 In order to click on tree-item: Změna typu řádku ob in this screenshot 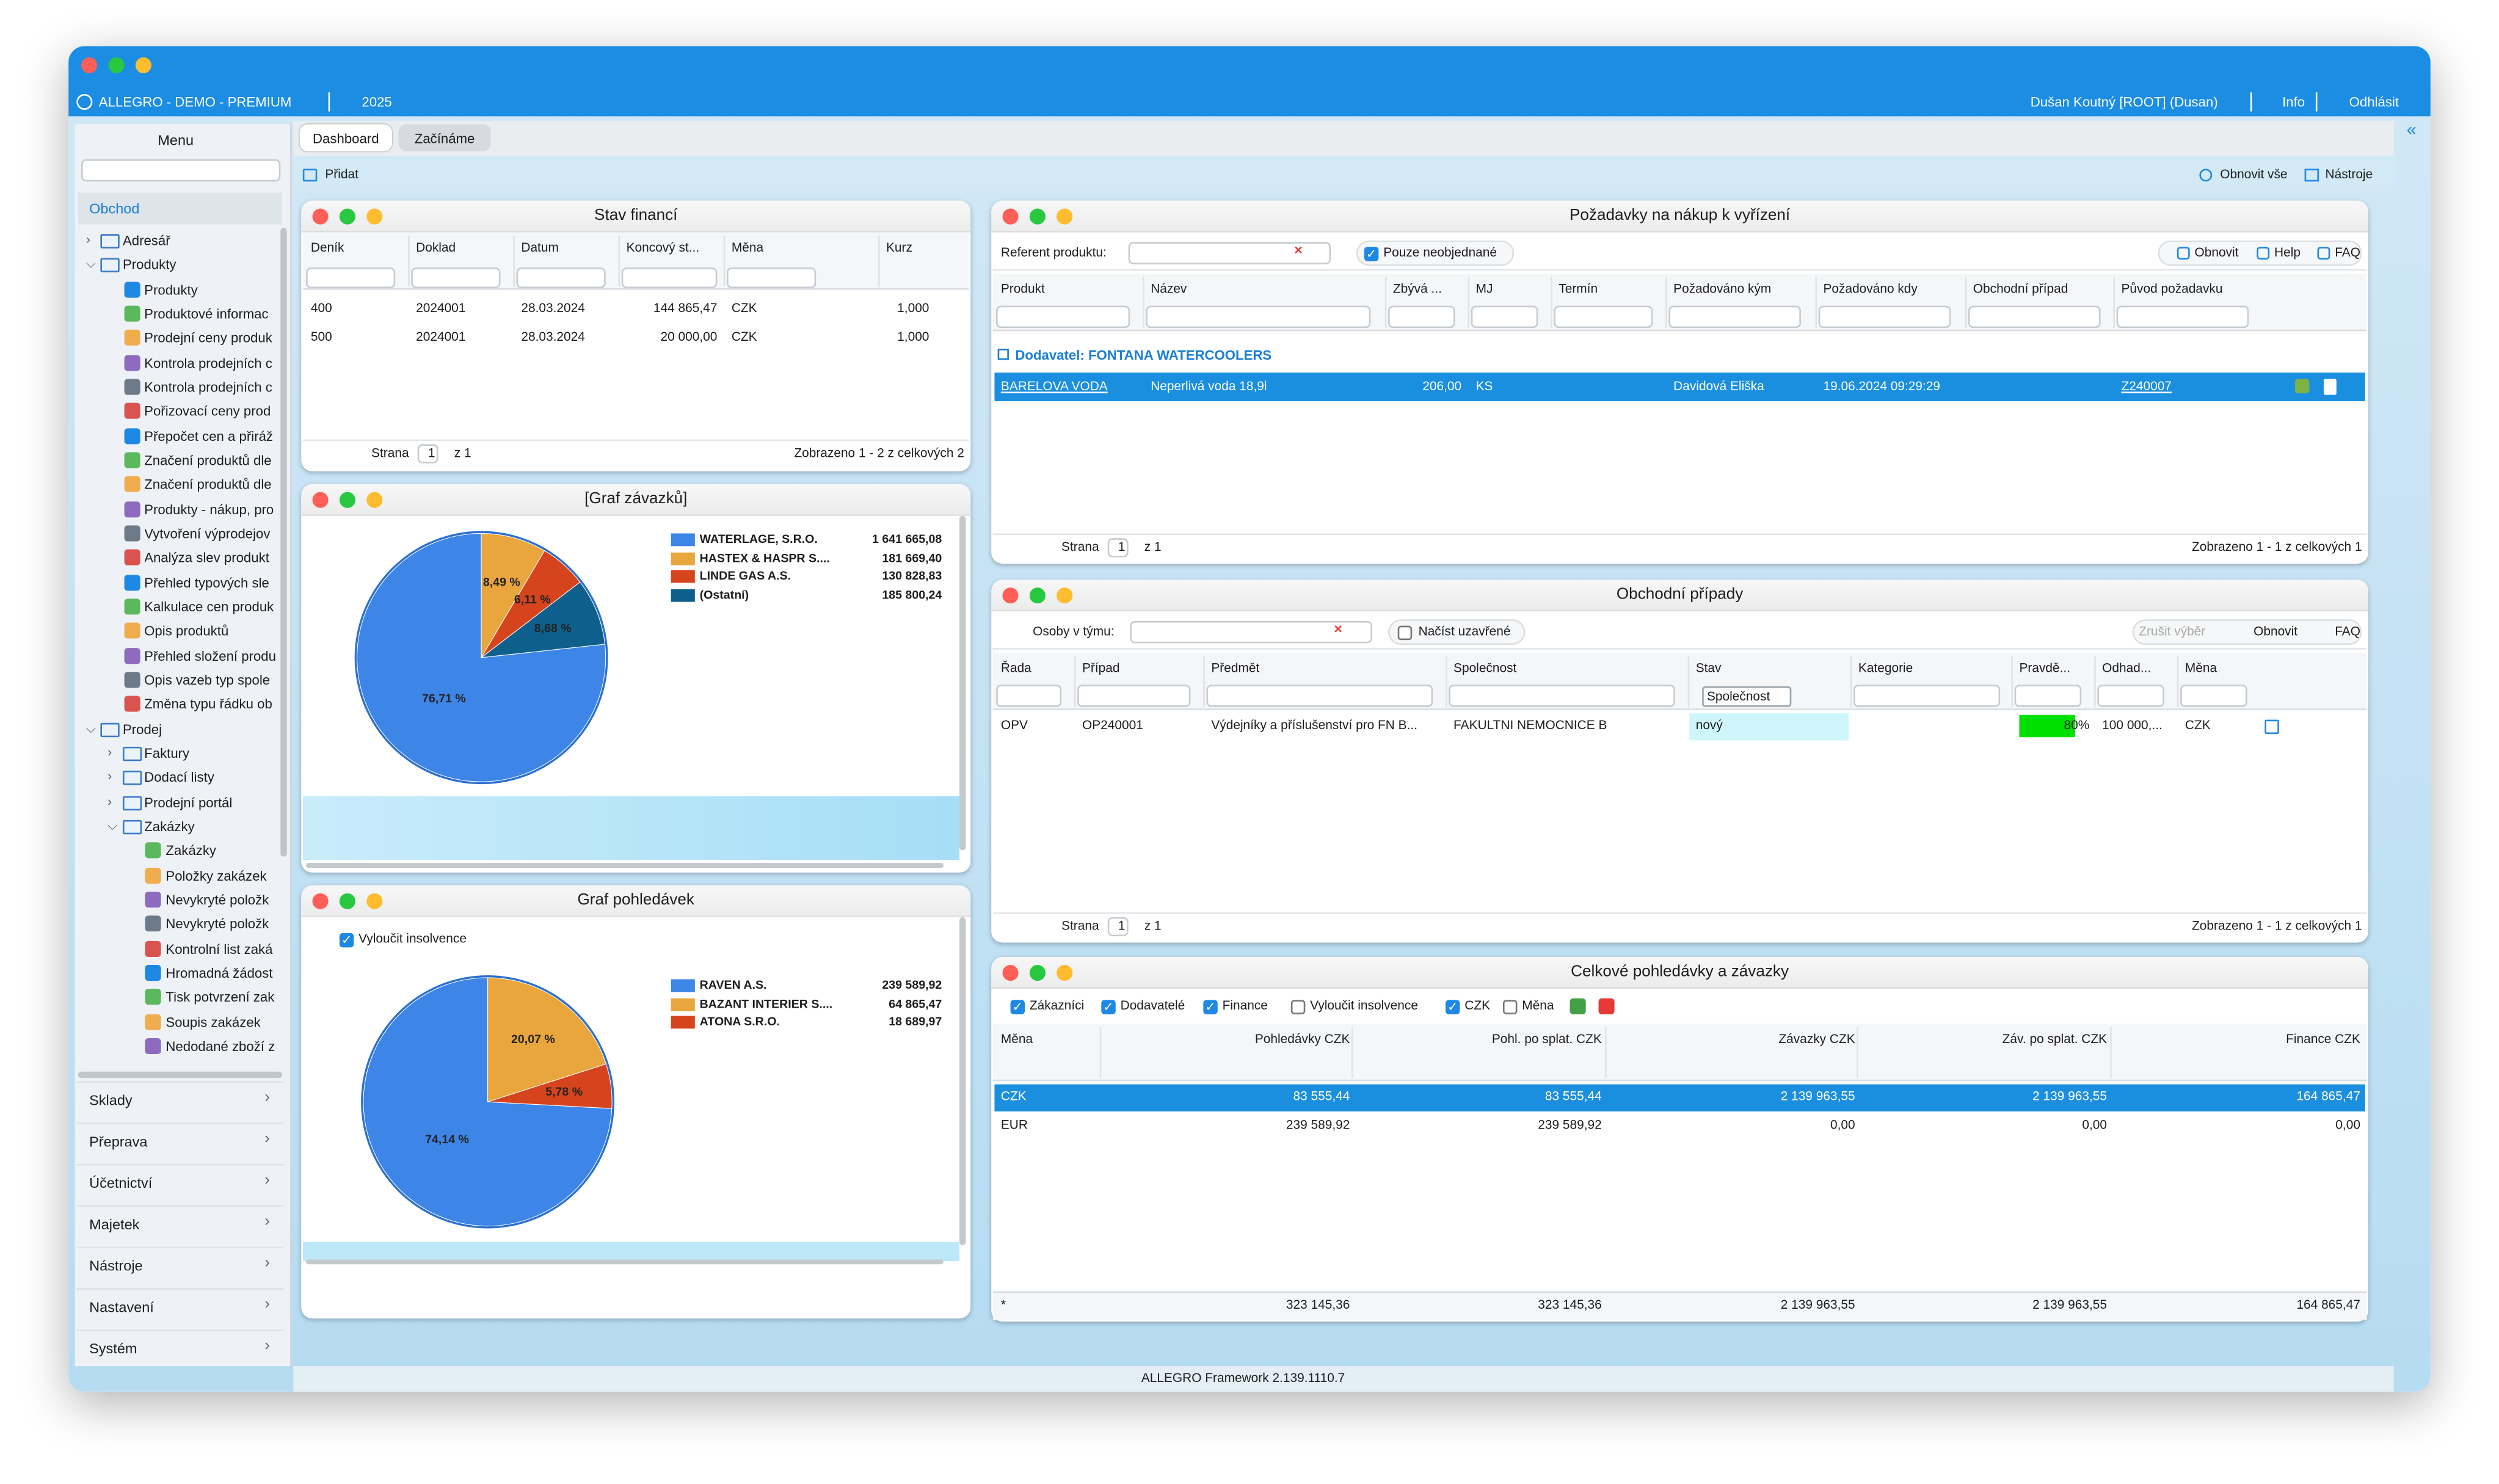, I will do `click(208, 704)`.